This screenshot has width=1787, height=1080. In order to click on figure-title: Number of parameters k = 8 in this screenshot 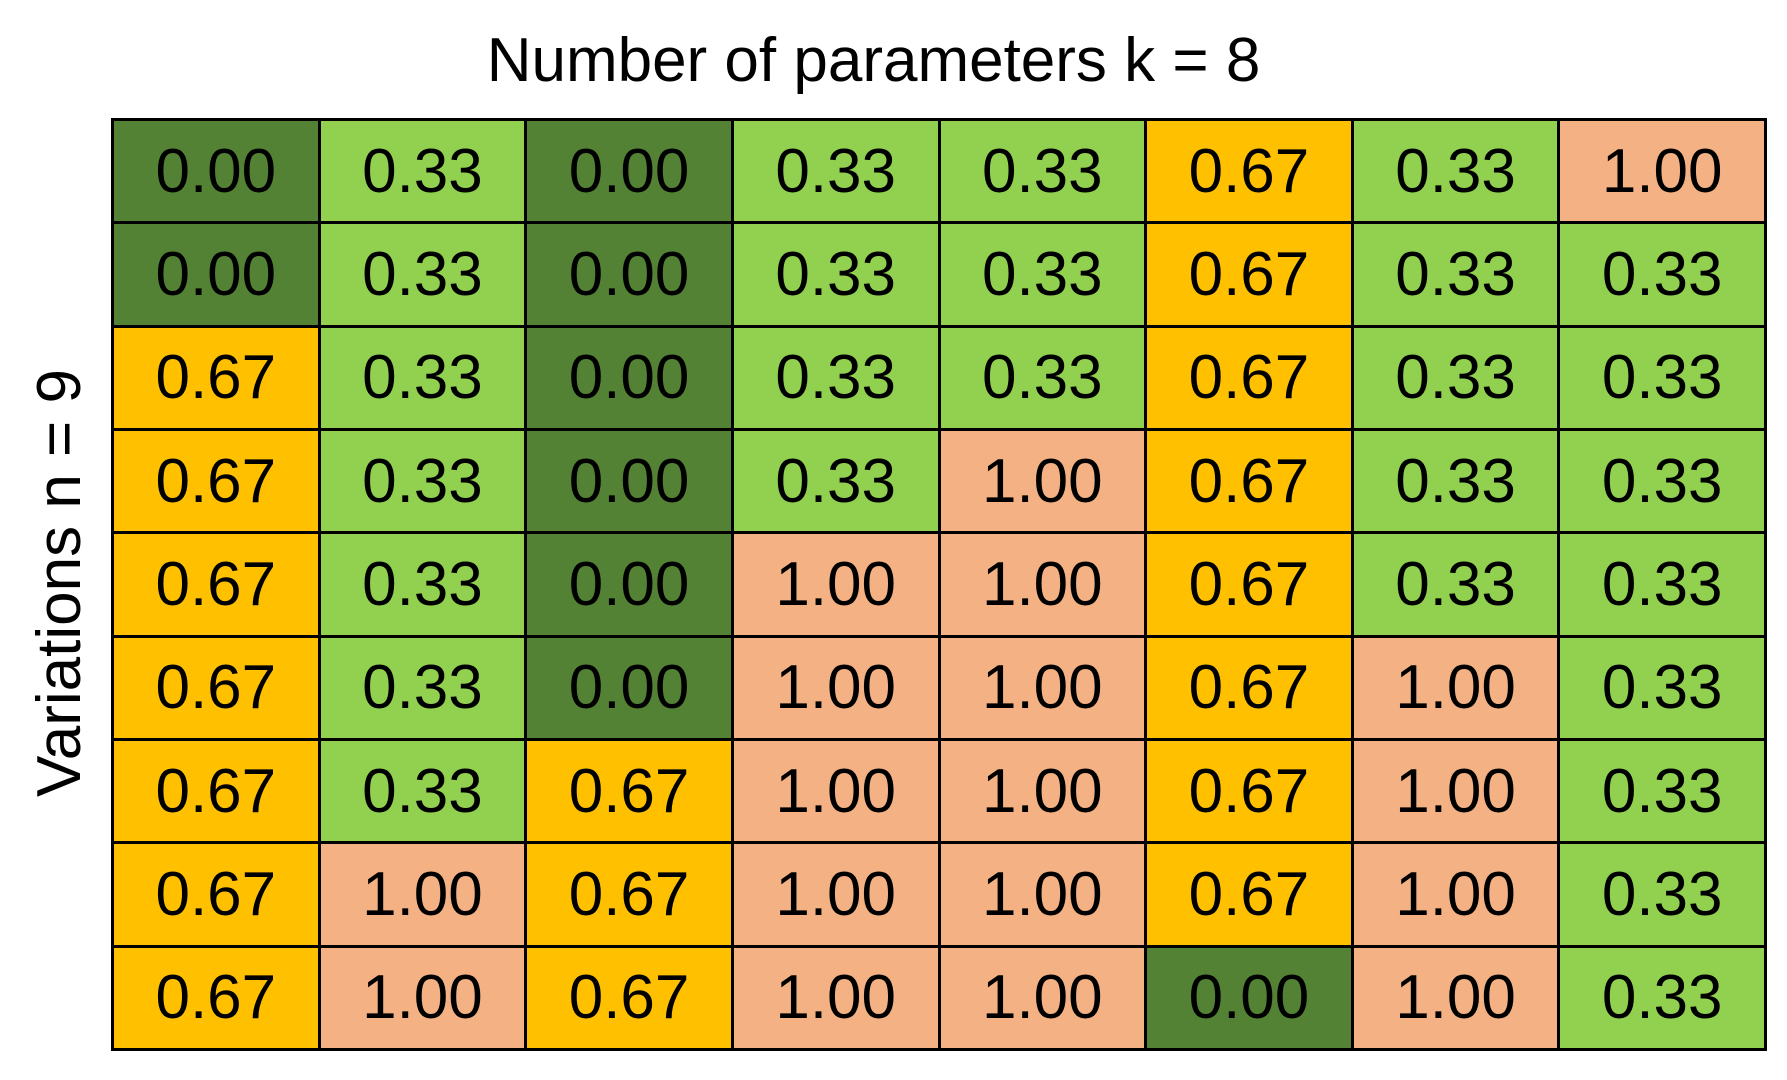, I will do `click(873, 60)`.